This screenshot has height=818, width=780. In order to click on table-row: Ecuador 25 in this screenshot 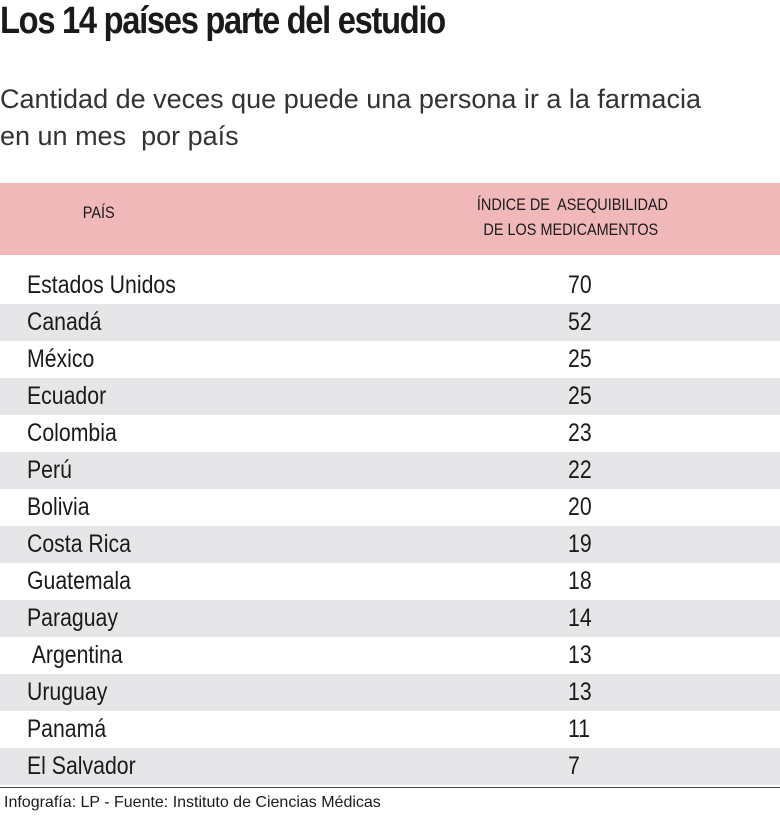, I will do `click(390, 396)`.